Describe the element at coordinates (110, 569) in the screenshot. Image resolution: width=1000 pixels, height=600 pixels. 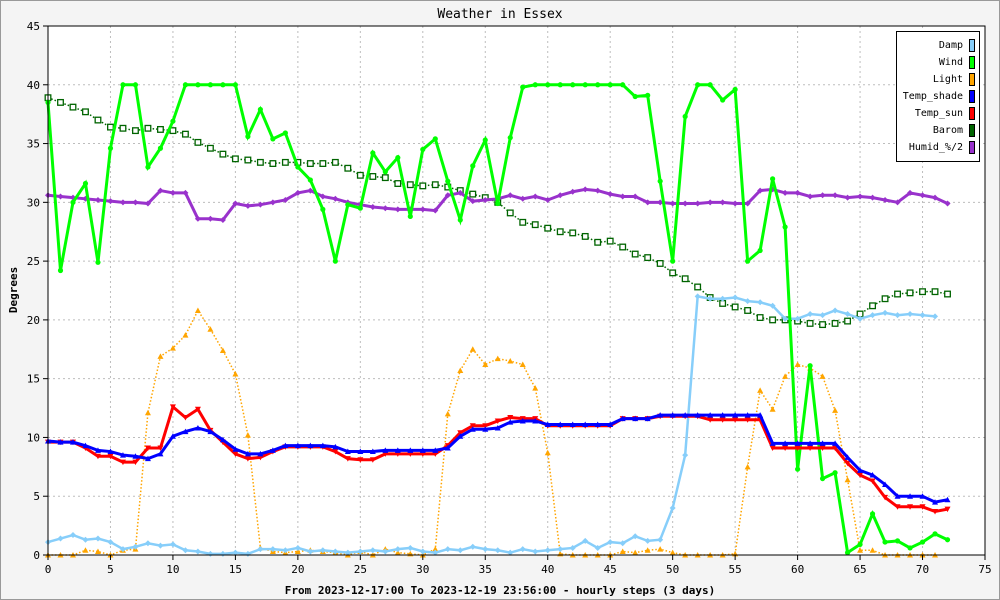
I see `x-tick-label: 5` at that location.